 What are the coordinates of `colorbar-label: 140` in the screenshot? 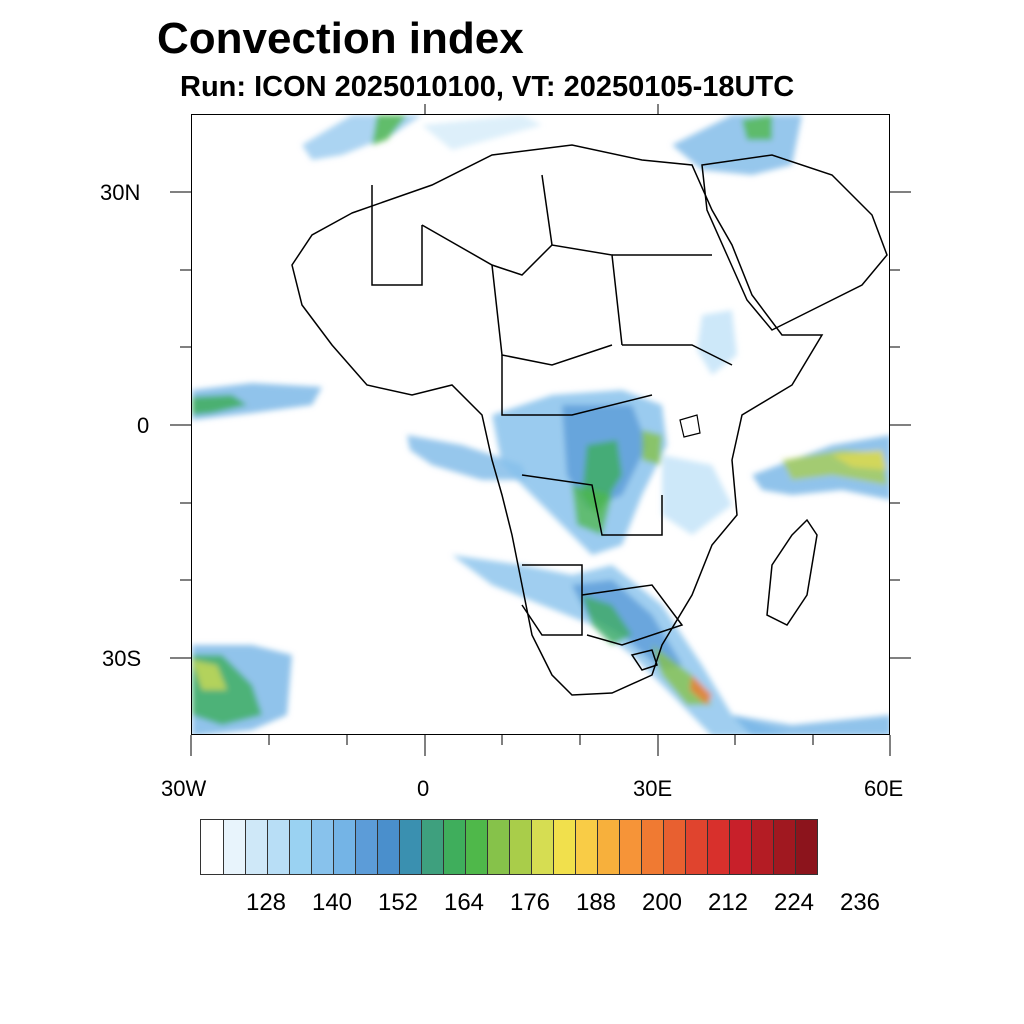 It's located at (332, 902).